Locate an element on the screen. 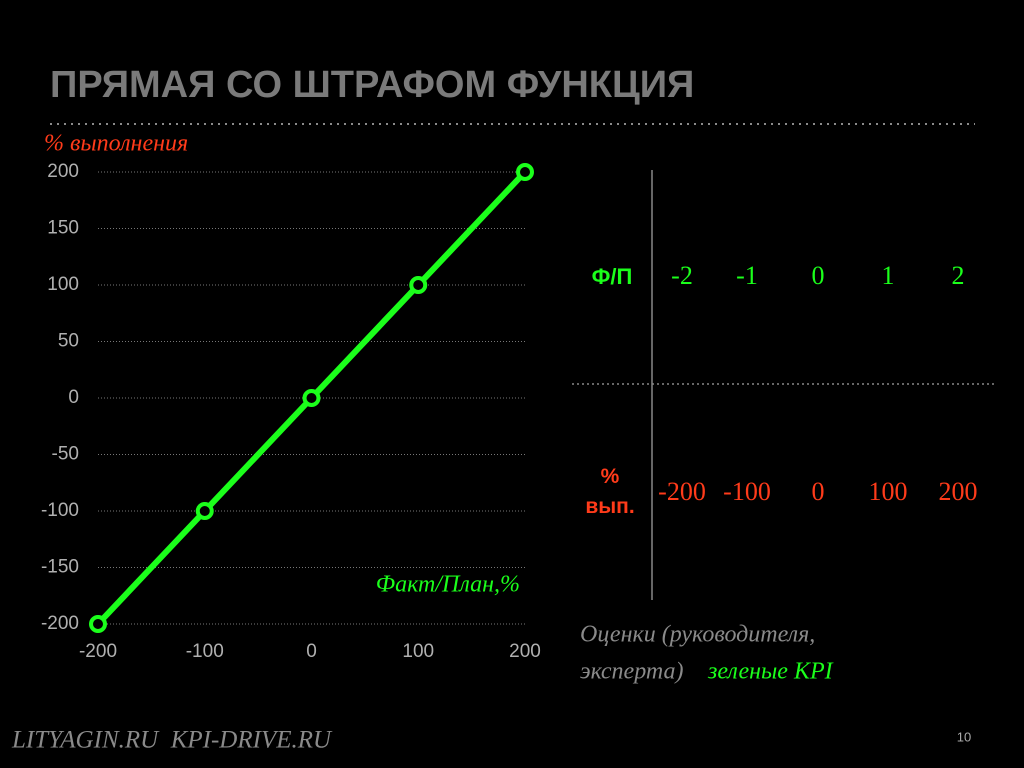  table-cell: 200 is located at coordinates (958, 491).